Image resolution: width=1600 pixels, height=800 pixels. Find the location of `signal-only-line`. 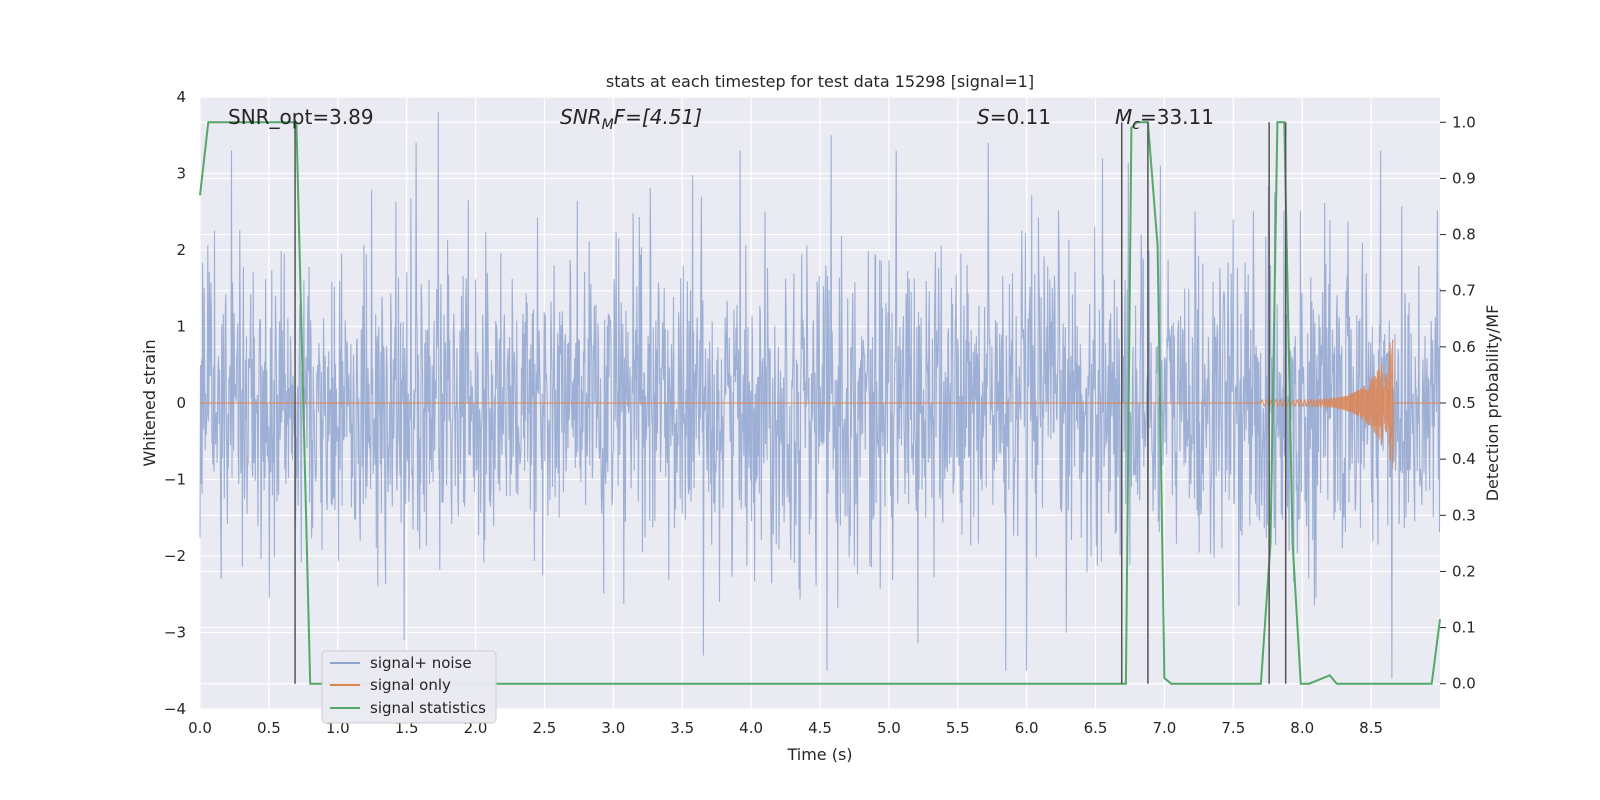

signal-only-line is located at coordinates (820, 404).